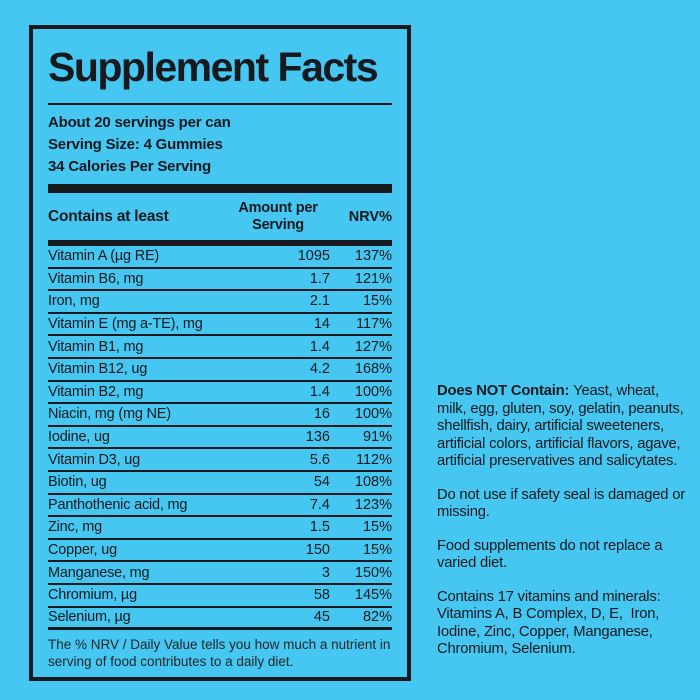 This screenshot has height=700, width=700. What do you see at coordinates (118, 504) in the screenshot?
I see `row-nutrient-name: Panthothenic acid, mg` at bounding box center [118, 504].